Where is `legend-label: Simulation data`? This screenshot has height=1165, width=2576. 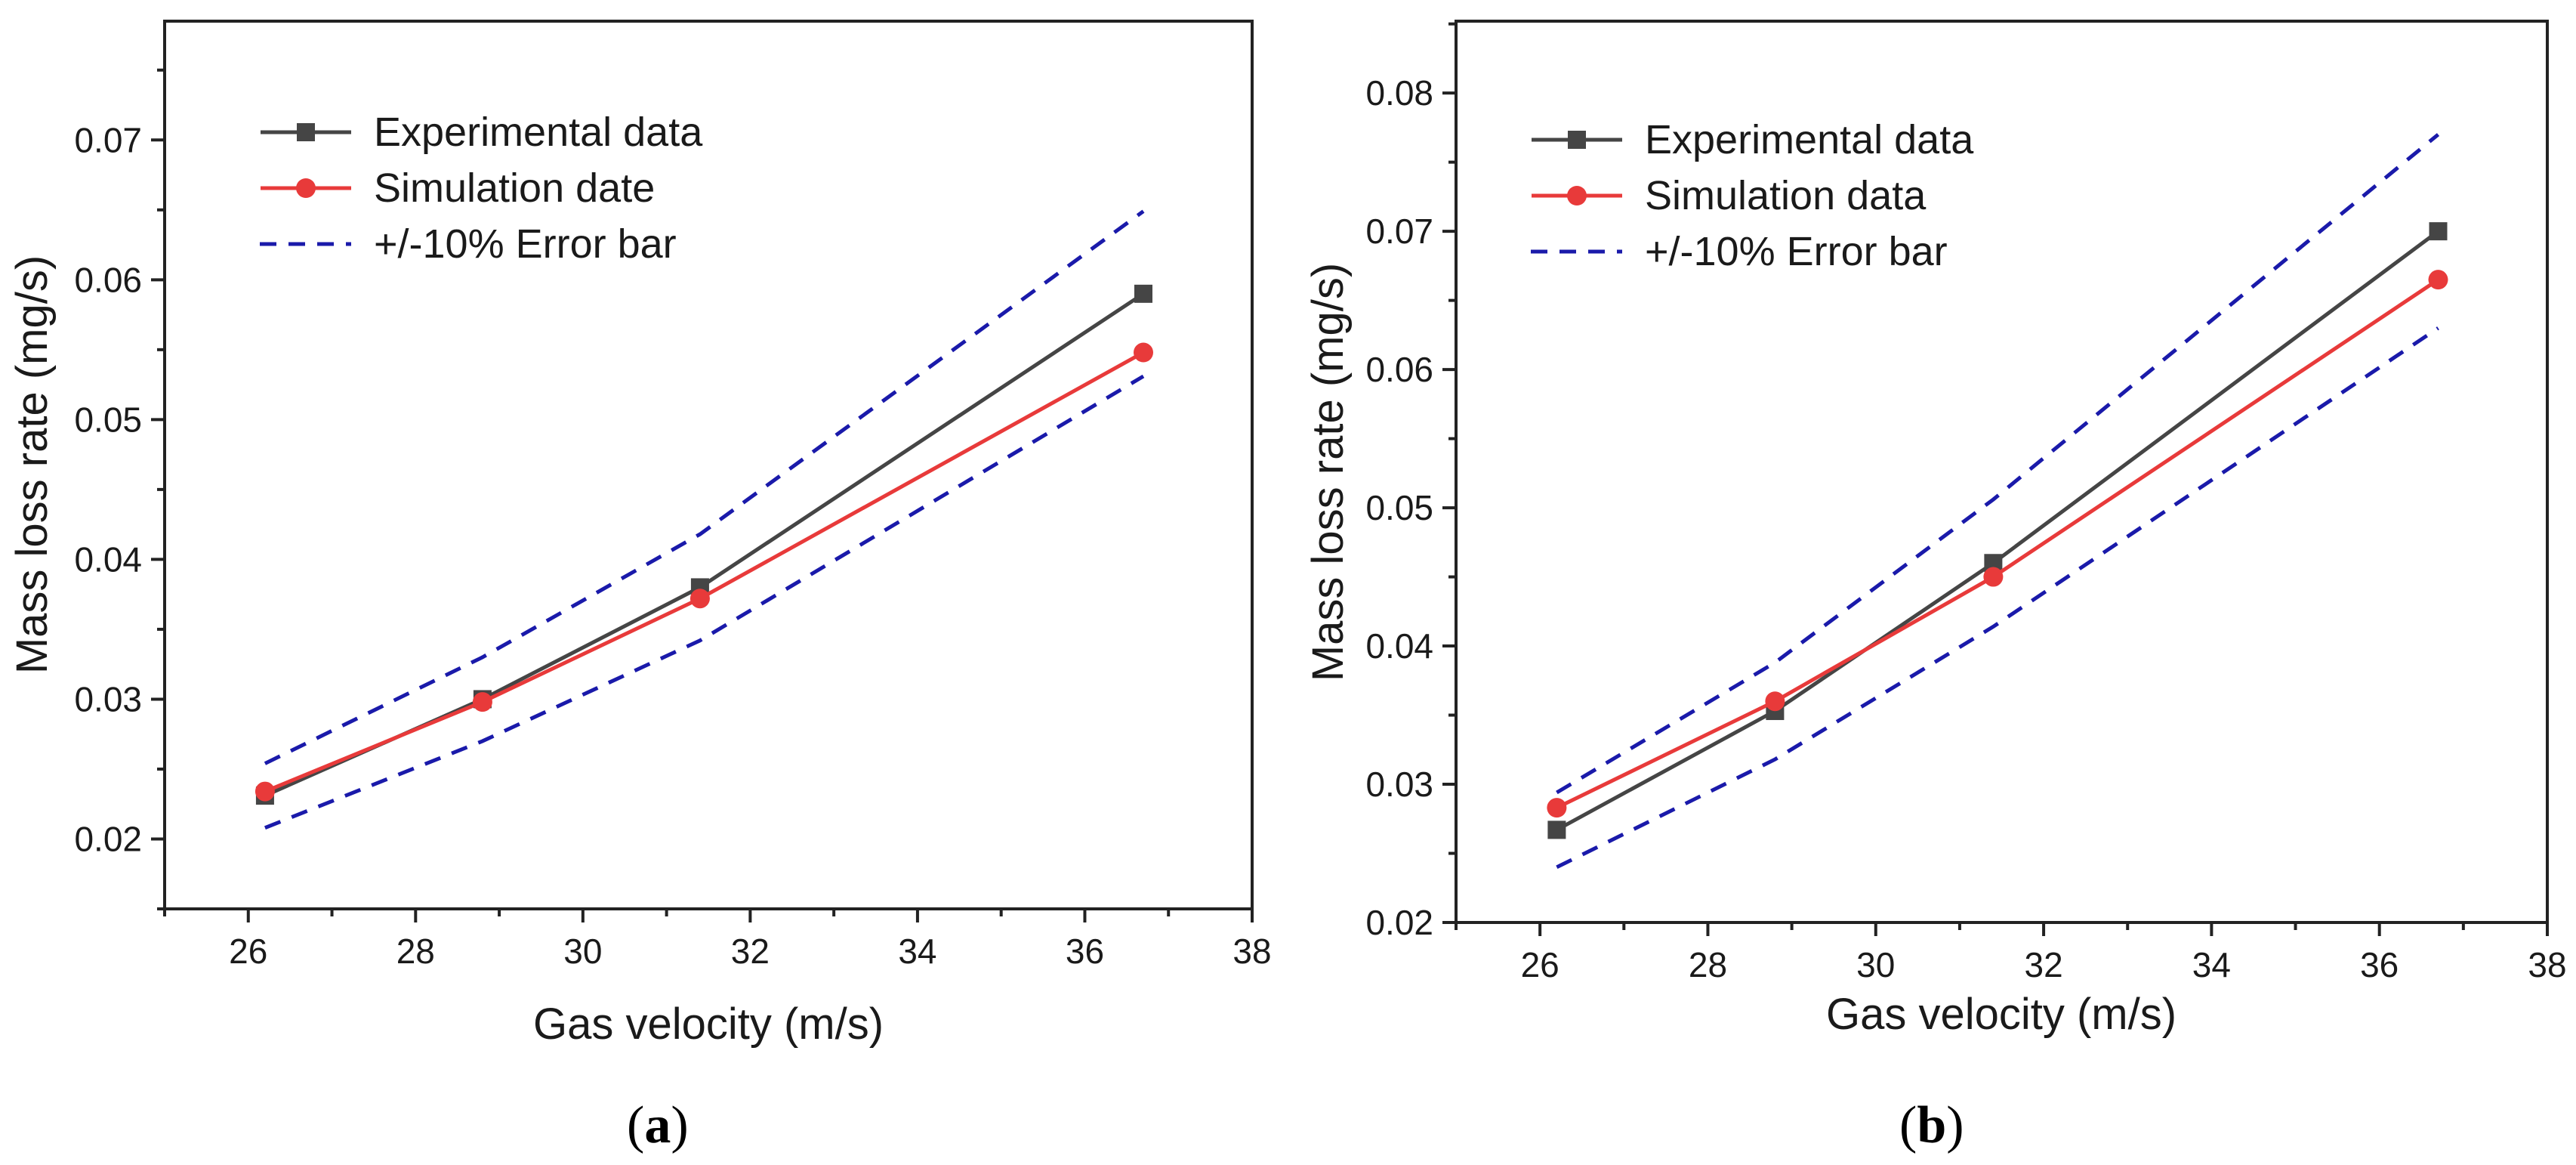
legend-label: Simulation data is located at coordinates (1786, 195).